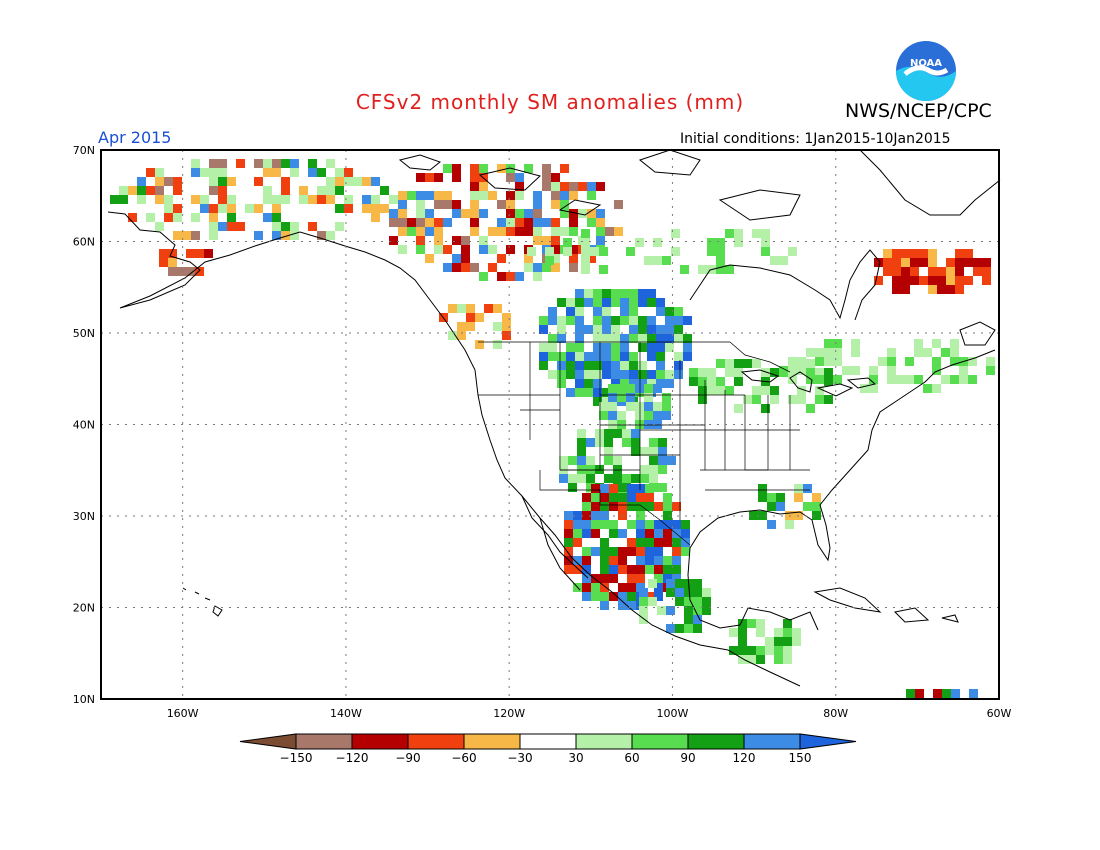 The height and width of the screenshot is (850, 1100). Describe the element at coordinates (550, 102) in the screenshot. I see `chart-title: CFSv2 monthly SM anomalies (mm)` at that location.